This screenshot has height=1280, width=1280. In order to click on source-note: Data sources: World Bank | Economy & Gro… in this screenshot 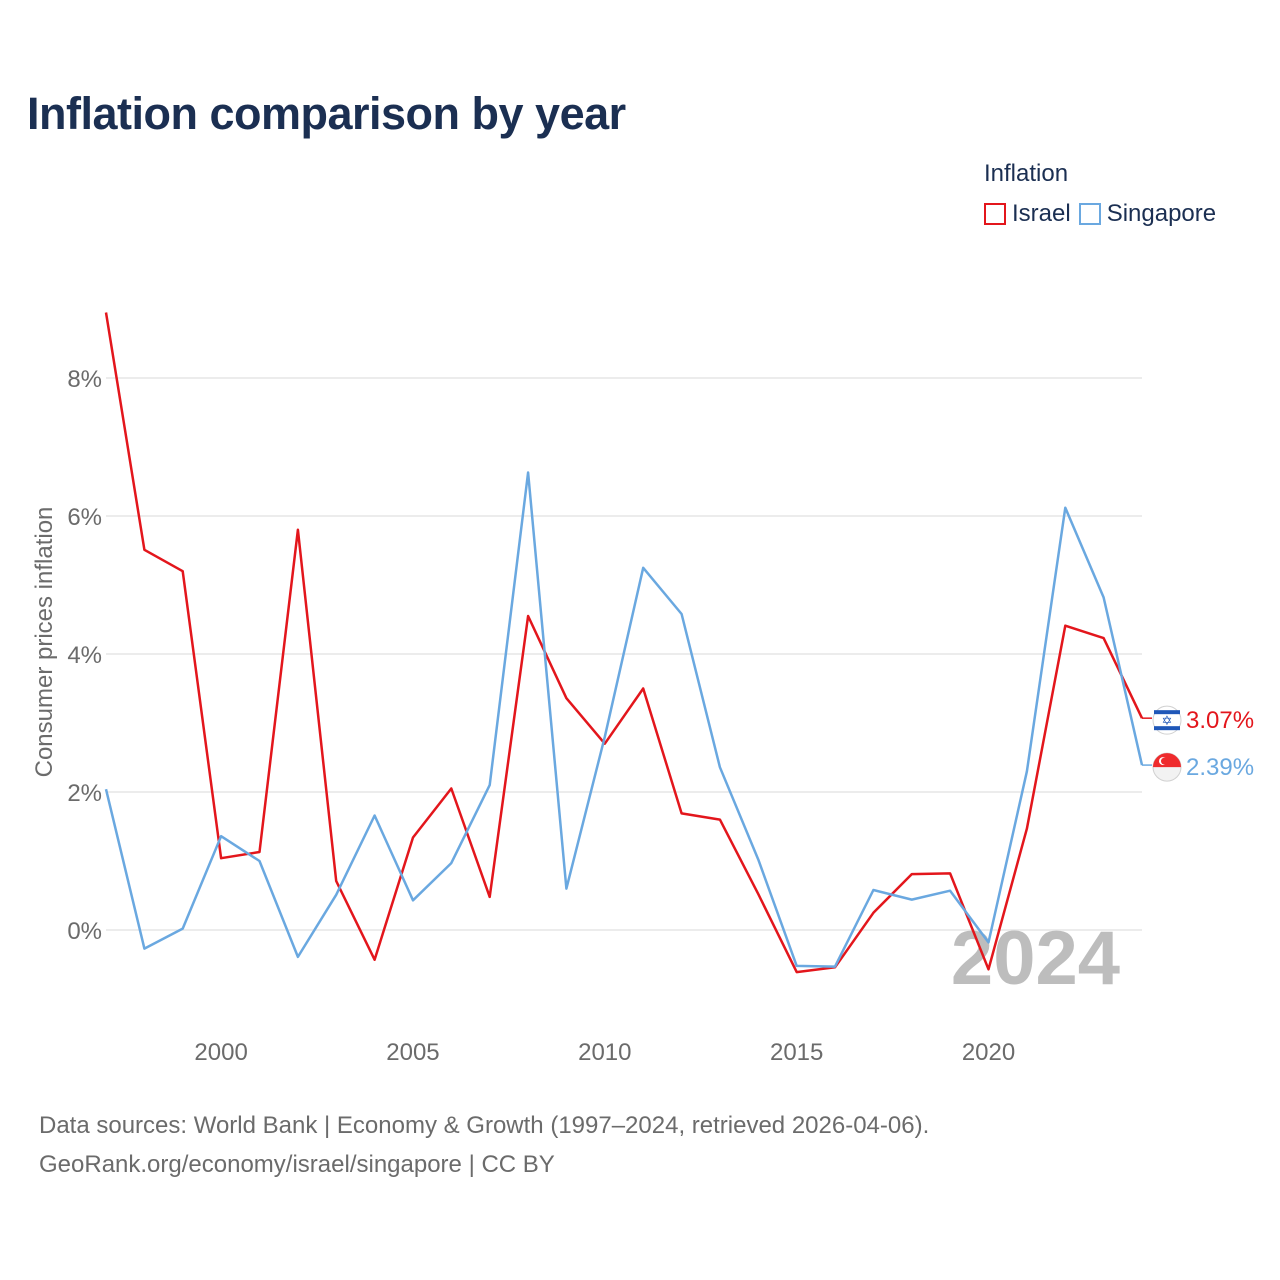, I will do `click(484, 1125)`.